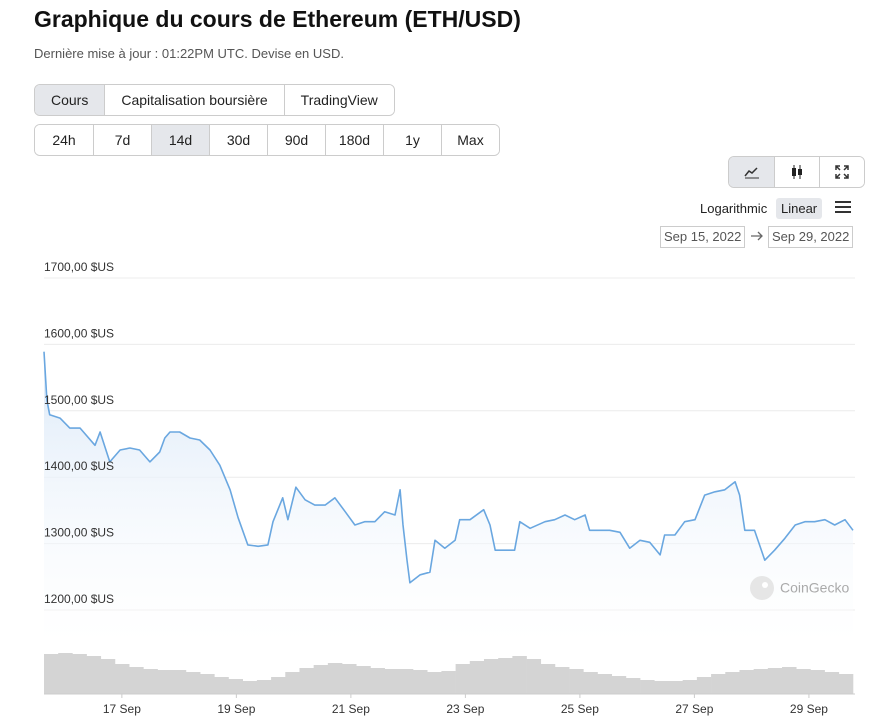  What do you see at coordinates (79, 599) in the screenshot?
I see `y-tick-label: 1200,00 $US` at bounding box center [79, 599].